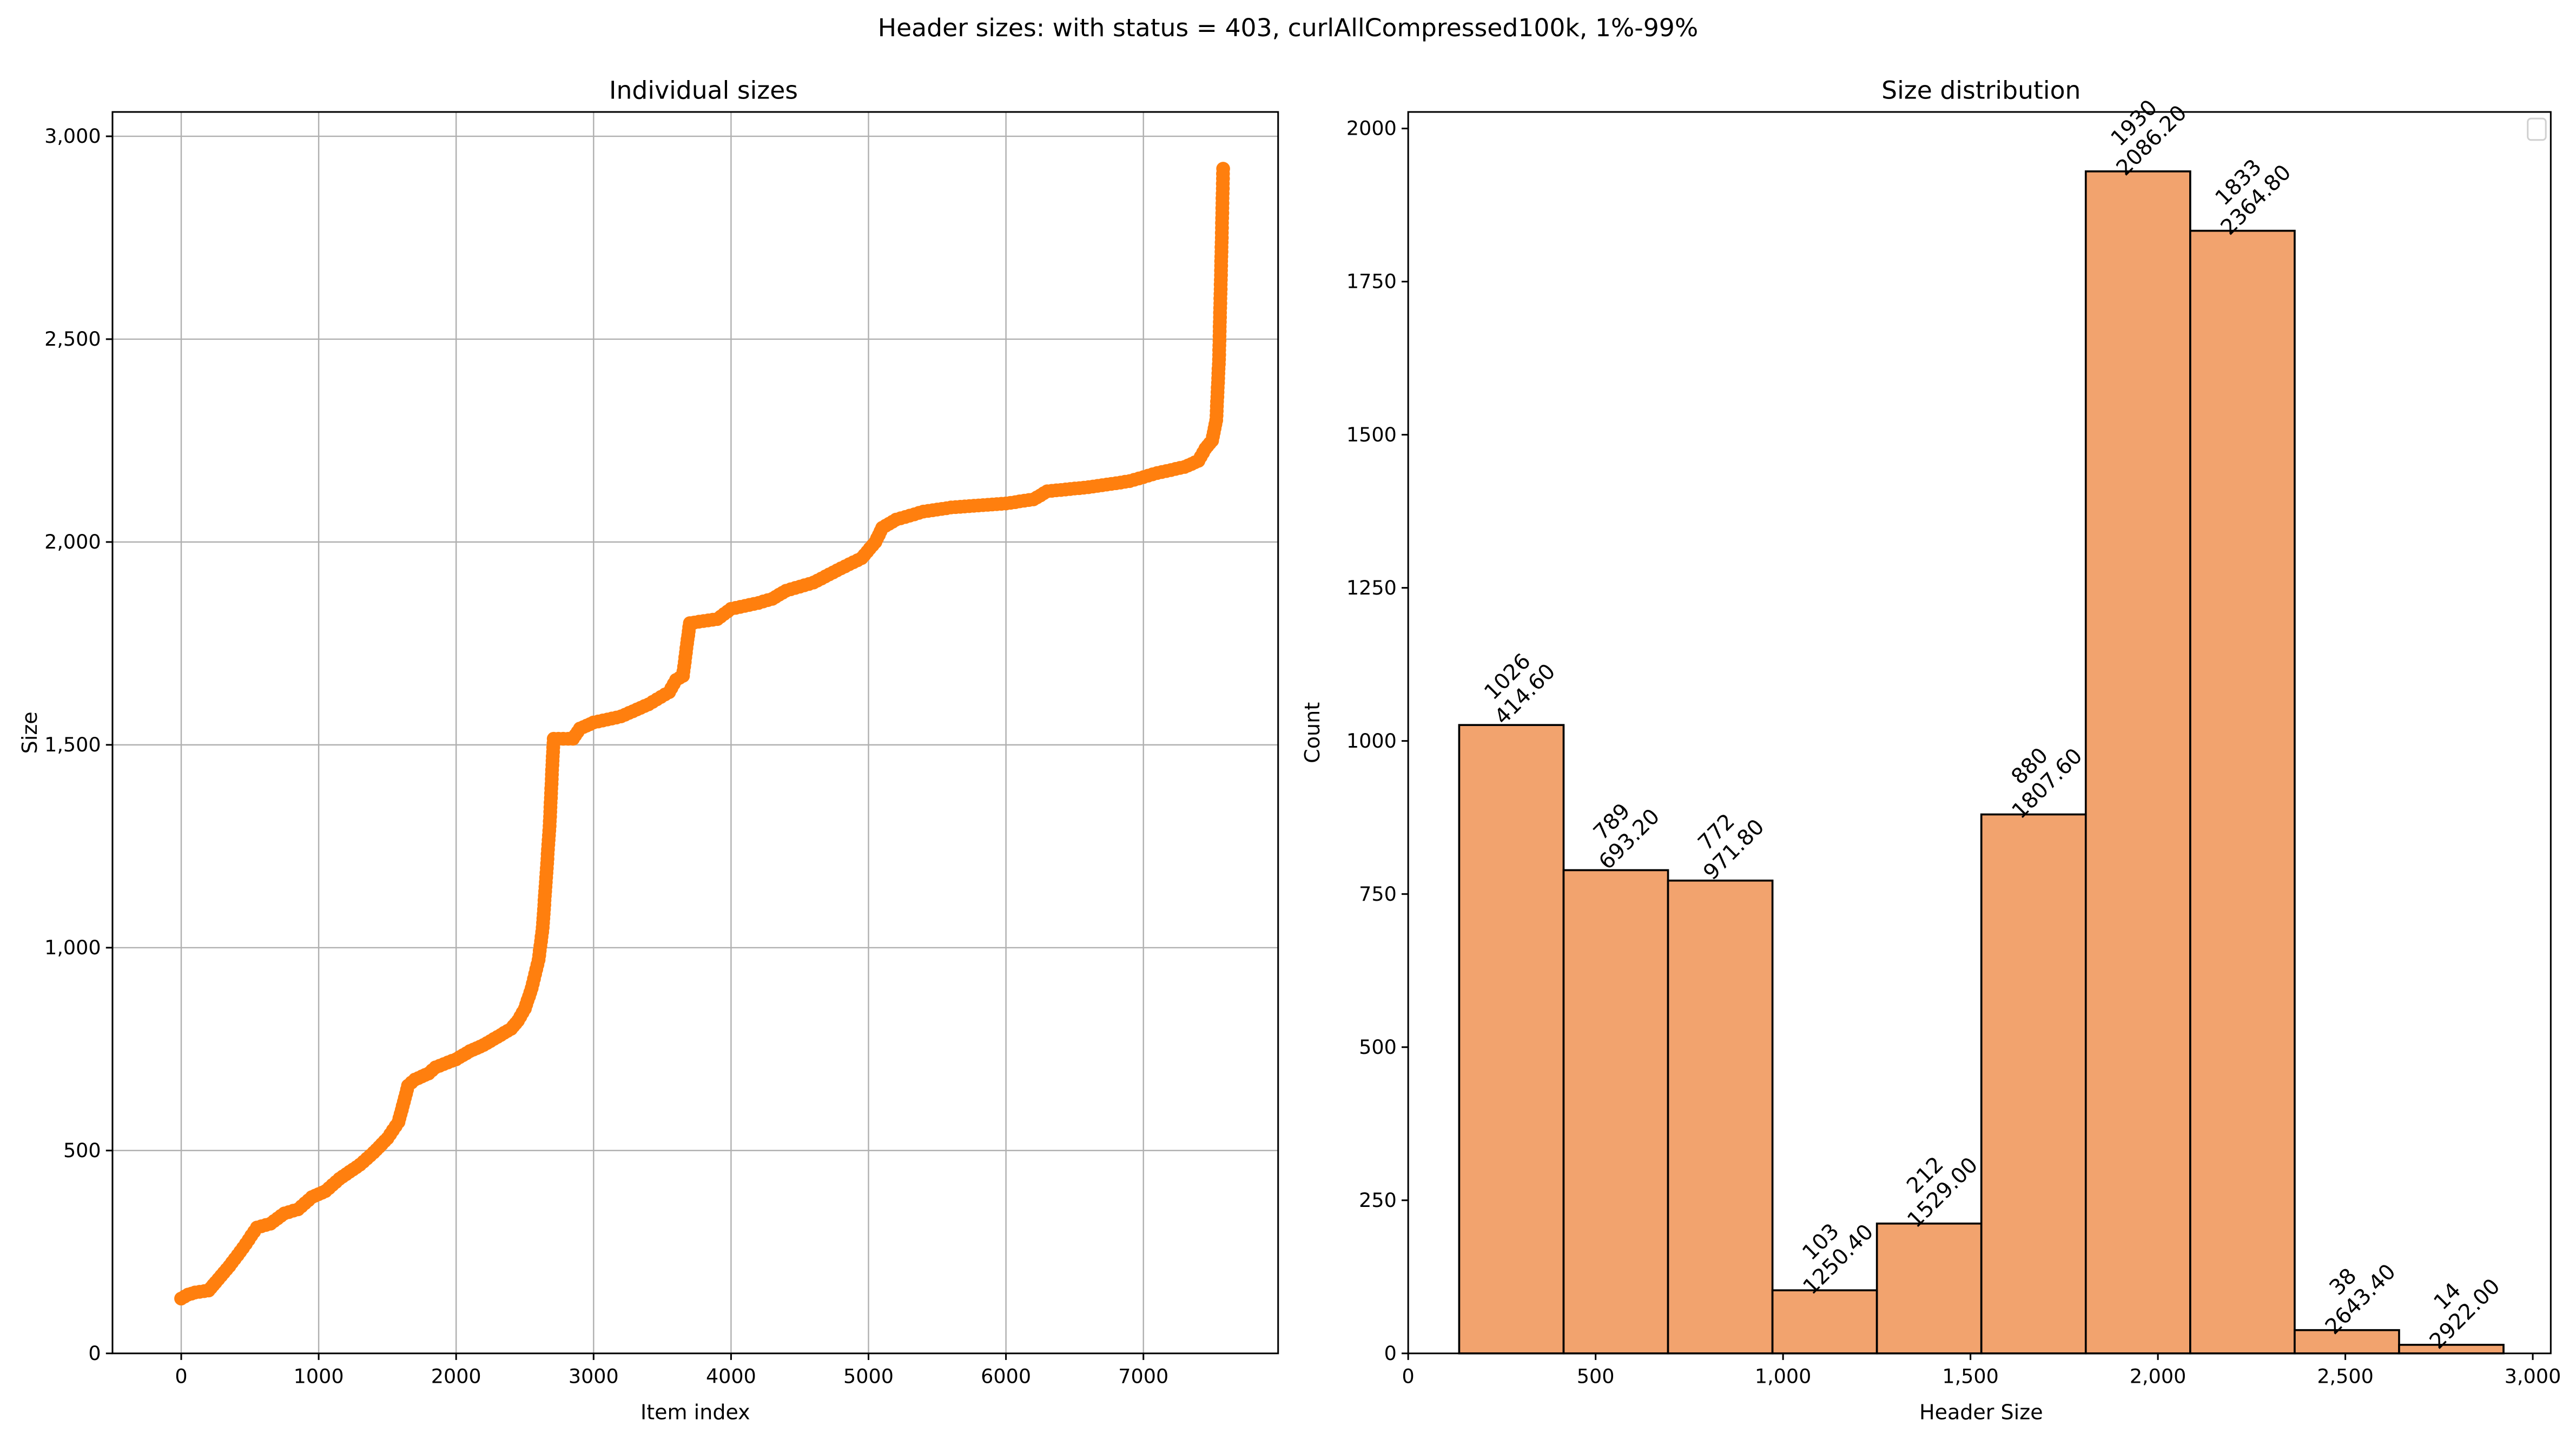 This screenshot has height=1439, width=2576. I want to click on x-tick-label: 1000, so click(319, 1376).